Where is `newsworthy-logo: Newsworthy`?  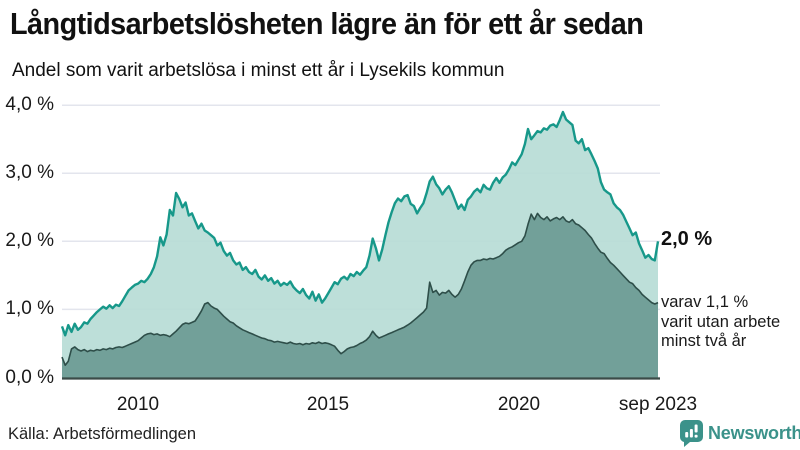 newsworthy-logo: Newsworthy is located at coordinates (740, 433).